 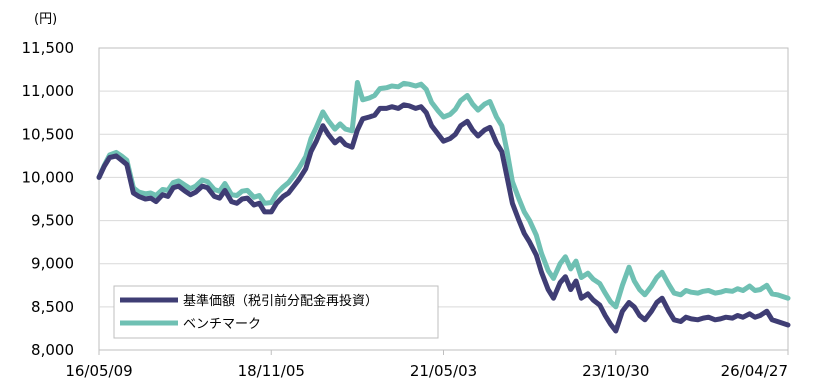 I want to click on x-tick-label: 23/10/30, so click(x=615, y=371).